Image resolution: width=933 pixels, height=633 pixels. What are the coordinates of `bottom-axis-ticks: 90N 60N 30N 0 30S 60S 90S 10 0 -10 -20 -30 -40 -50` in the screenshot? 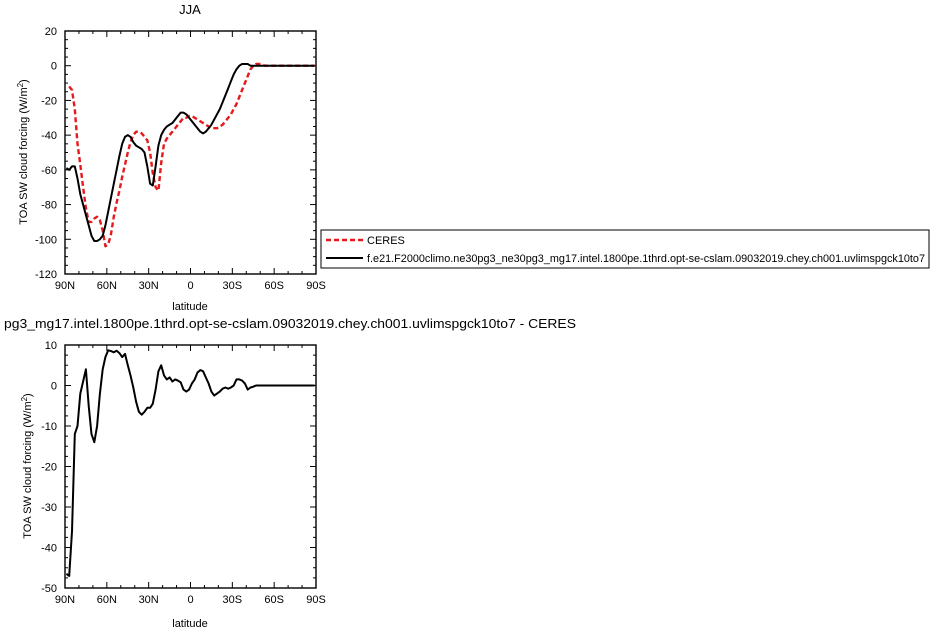 It's located at (183, 473).